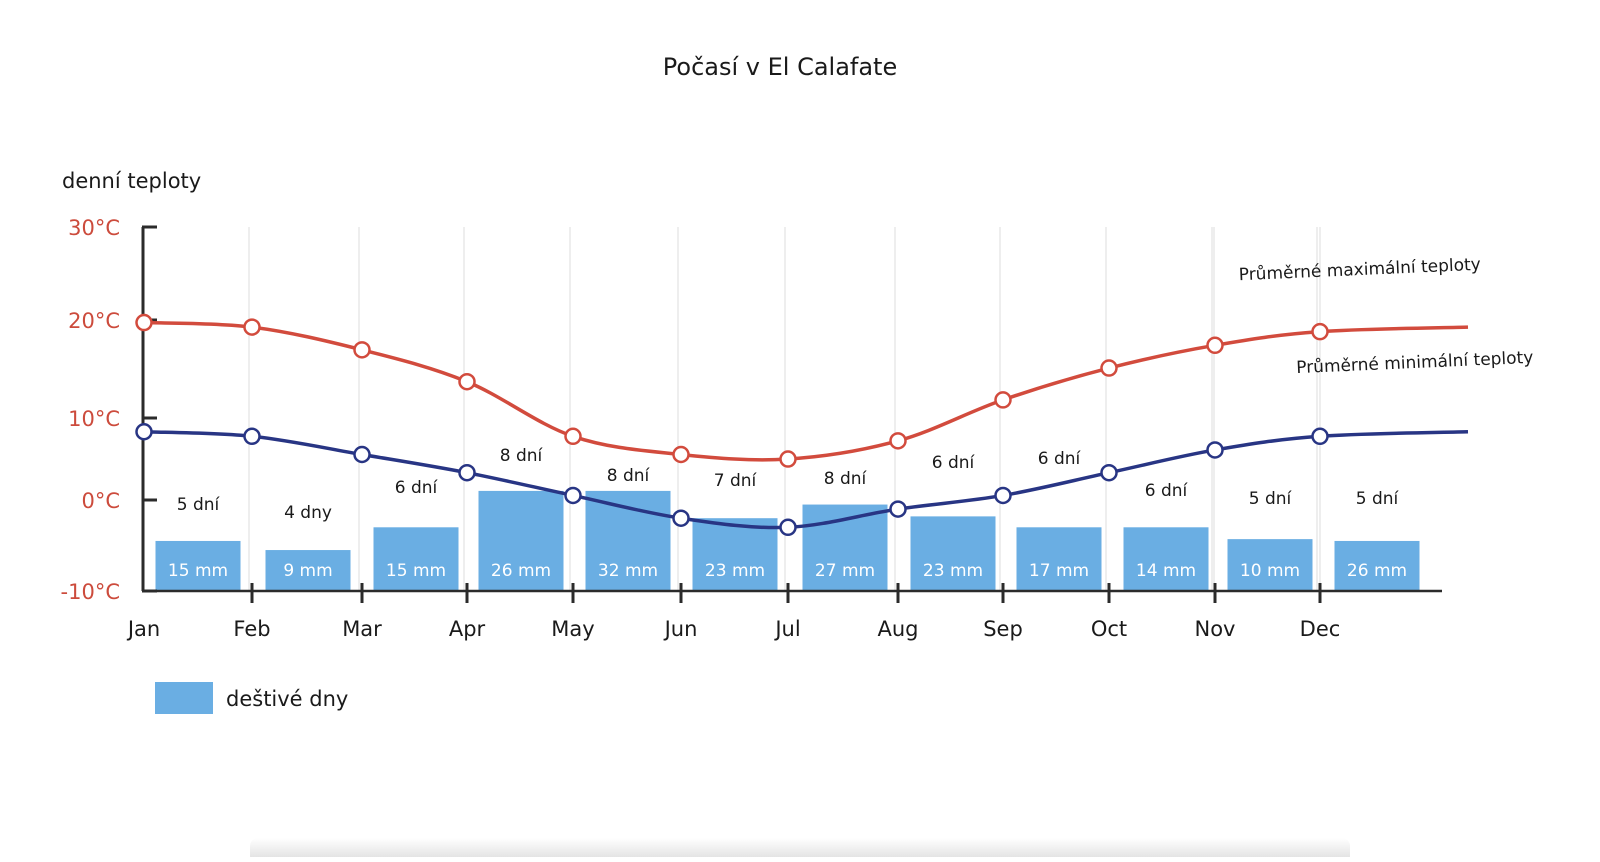 This screenshot has width=1600, height=862. What do you see at coordinates (1166, 559) in the screenshot?
I see `precip-bar-oct` at bounding box center [1166, 559].